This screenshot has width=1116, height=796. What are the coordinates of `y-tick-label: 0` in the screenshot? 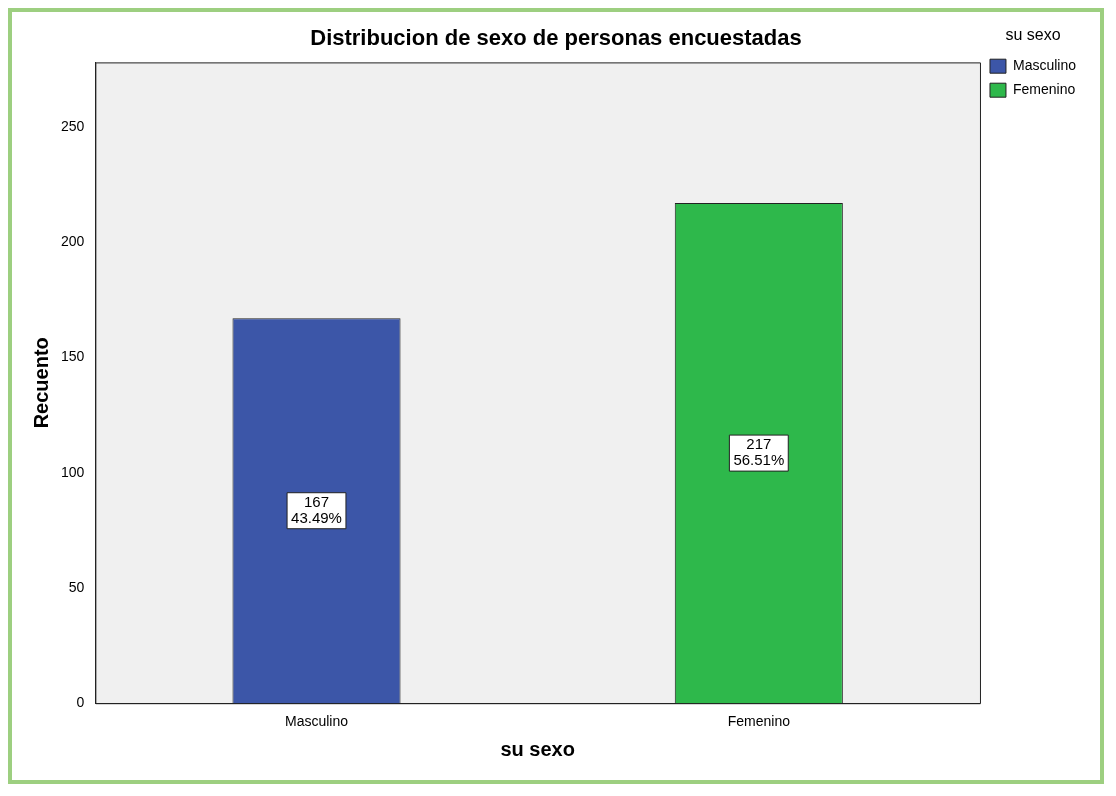 It's located at (80, 702).